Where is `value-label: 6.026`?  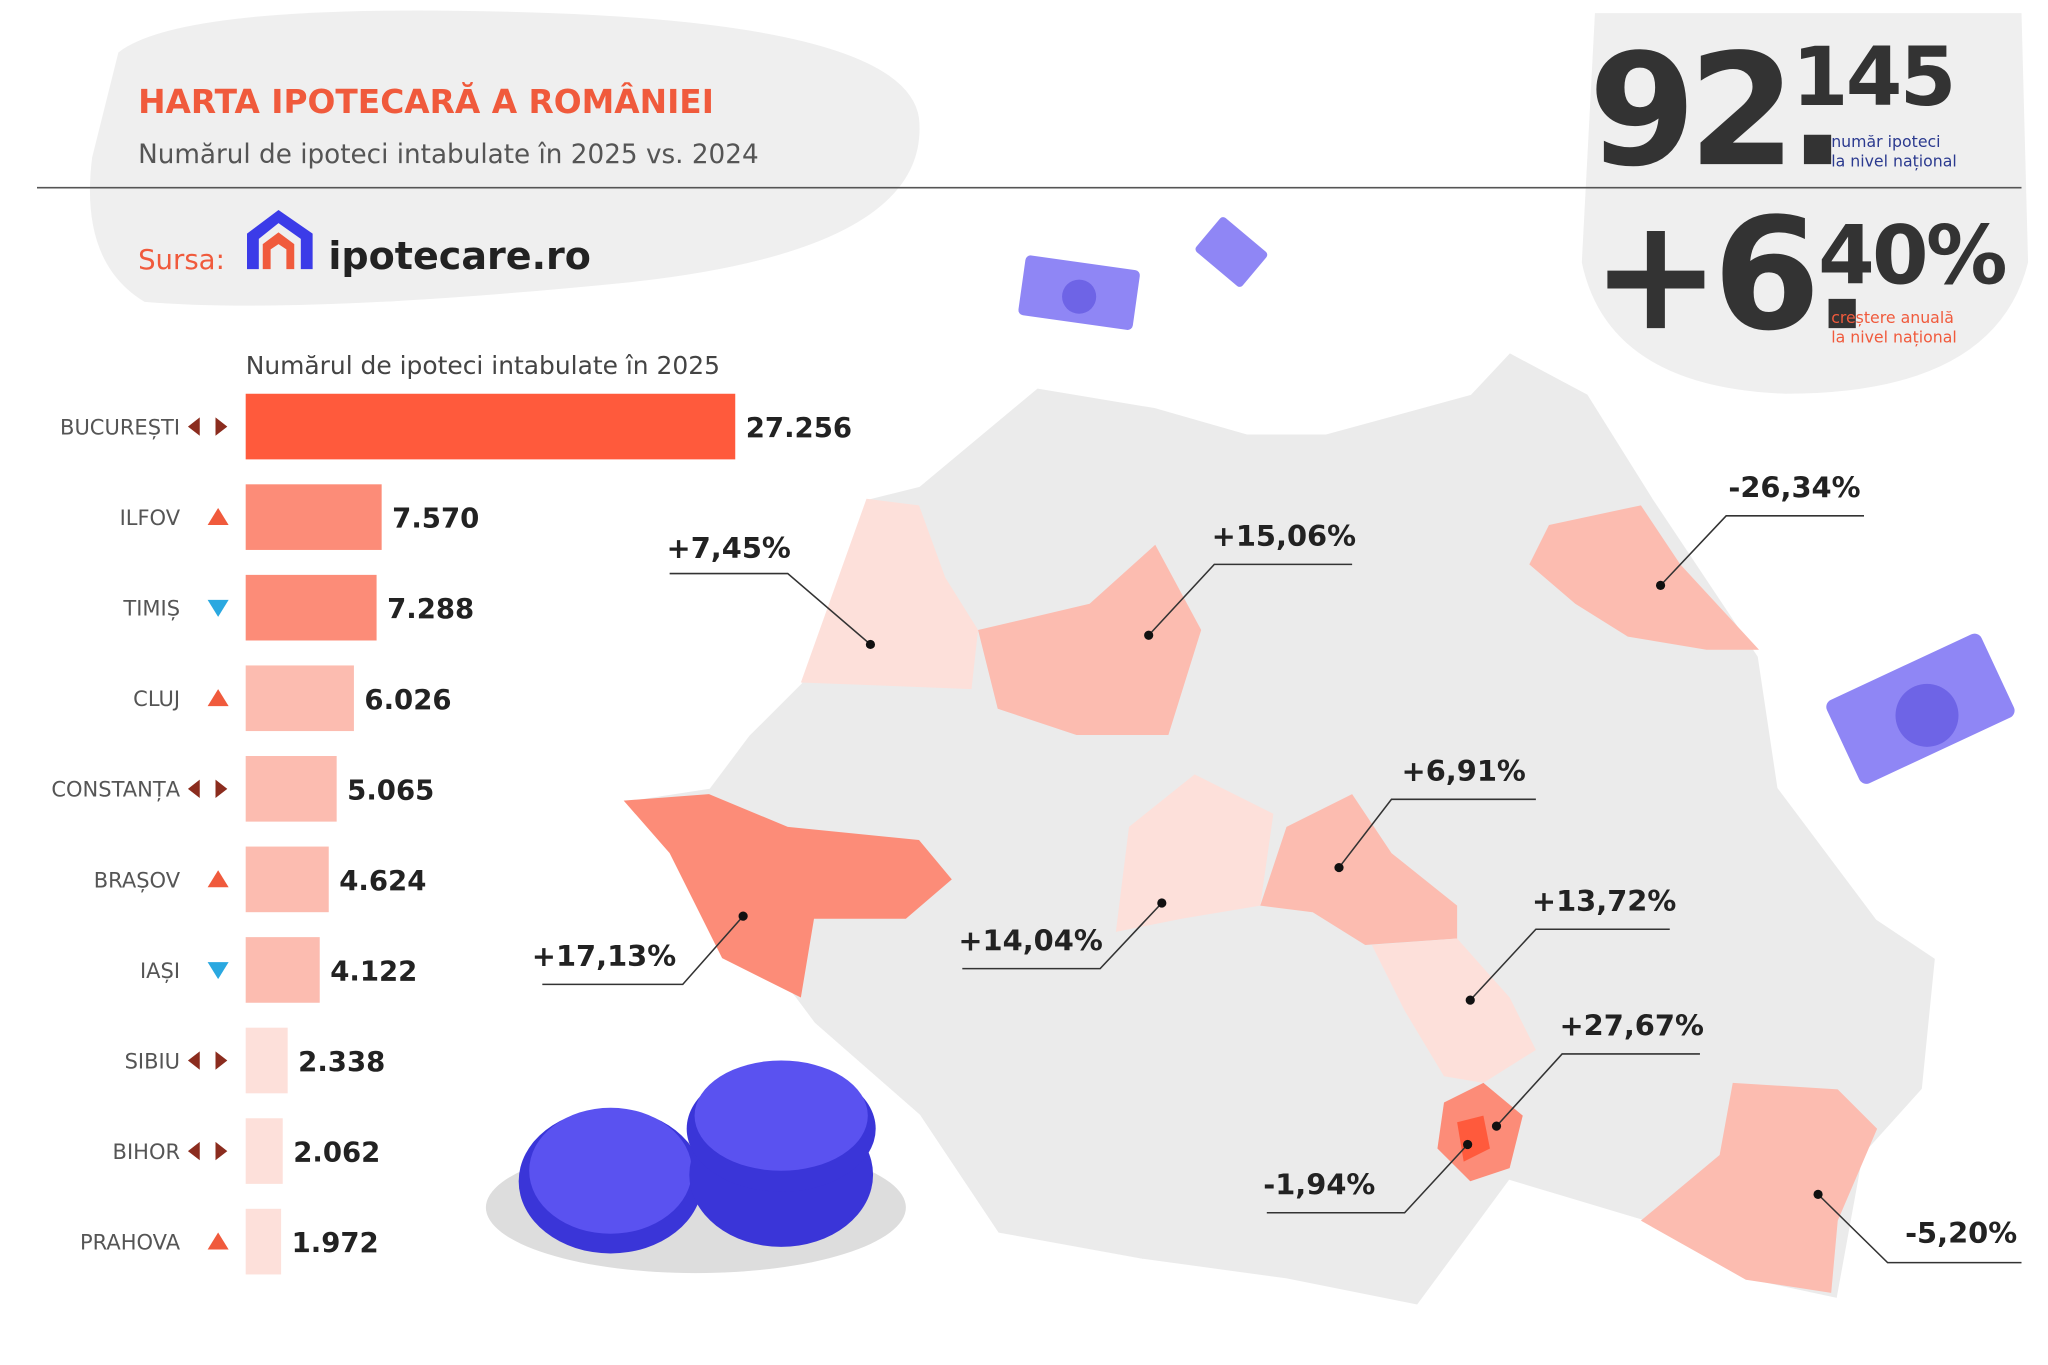 value-label: 6.026 is located at coordinates (407, 700).